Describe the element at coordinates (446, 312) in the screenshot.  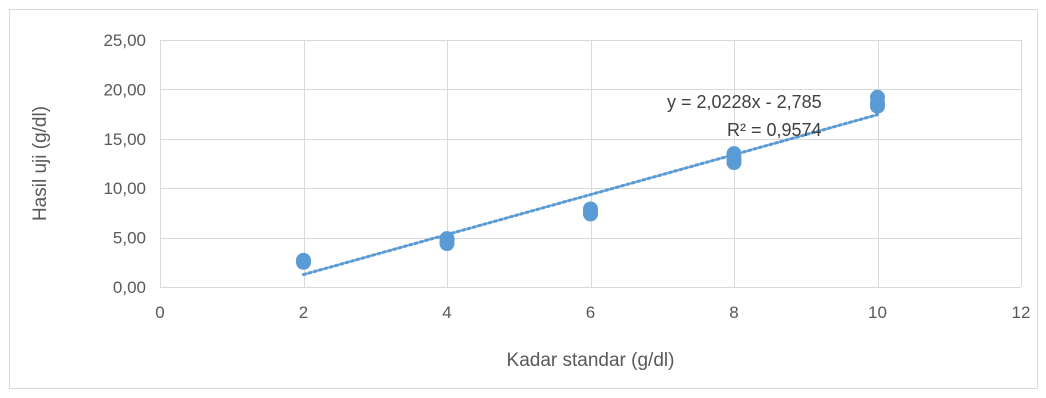
I see `x-tick-label: 4` at that location.